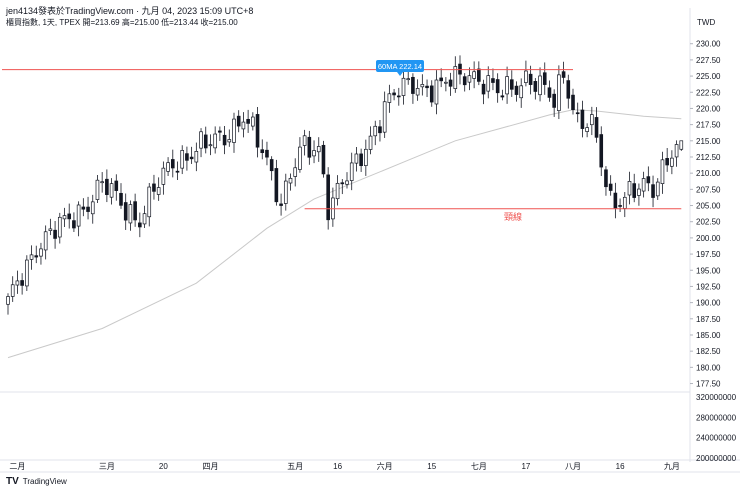 Image resolution: width=740 pixels, height=491 pixels. Describe the element at coordinates (708, 92) in the screenshot. I see `price-tick-label: 222.50` at that location.